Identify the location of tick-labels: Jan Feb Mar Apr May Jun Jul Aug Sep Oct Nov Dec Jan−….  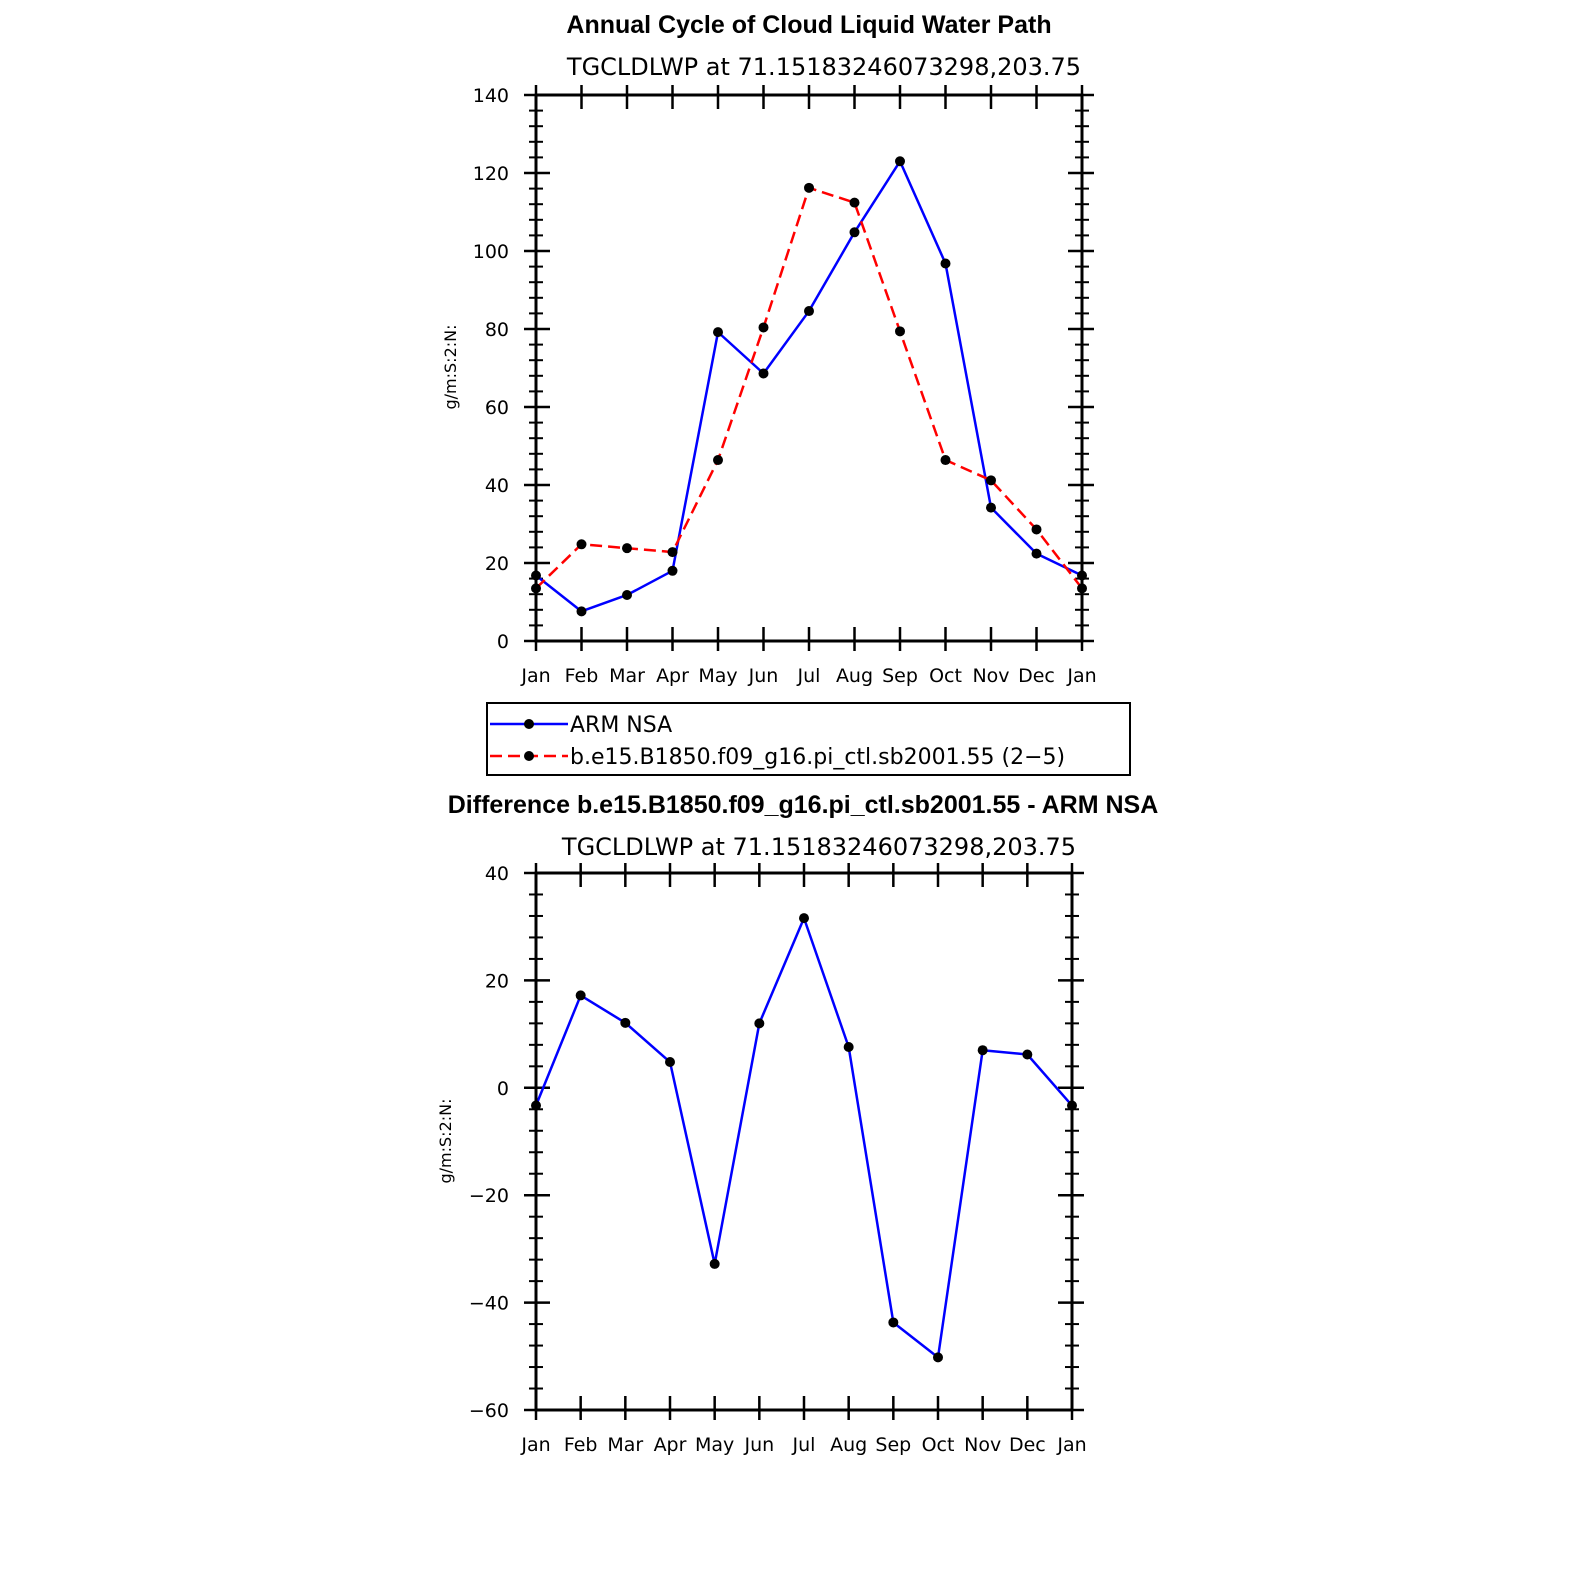
(778, 1159).